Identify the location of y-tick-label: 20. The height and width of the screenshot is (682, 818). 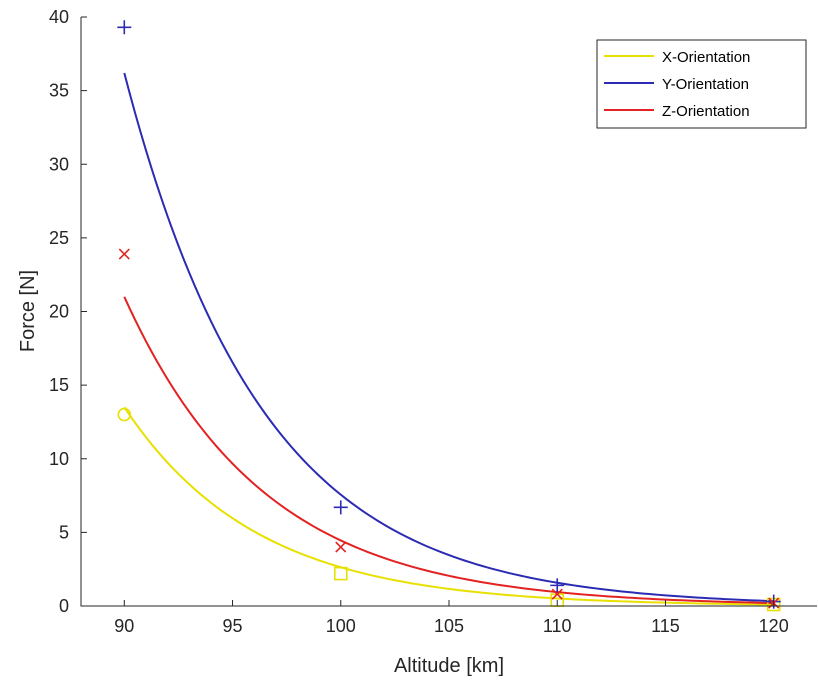
(59, 312).